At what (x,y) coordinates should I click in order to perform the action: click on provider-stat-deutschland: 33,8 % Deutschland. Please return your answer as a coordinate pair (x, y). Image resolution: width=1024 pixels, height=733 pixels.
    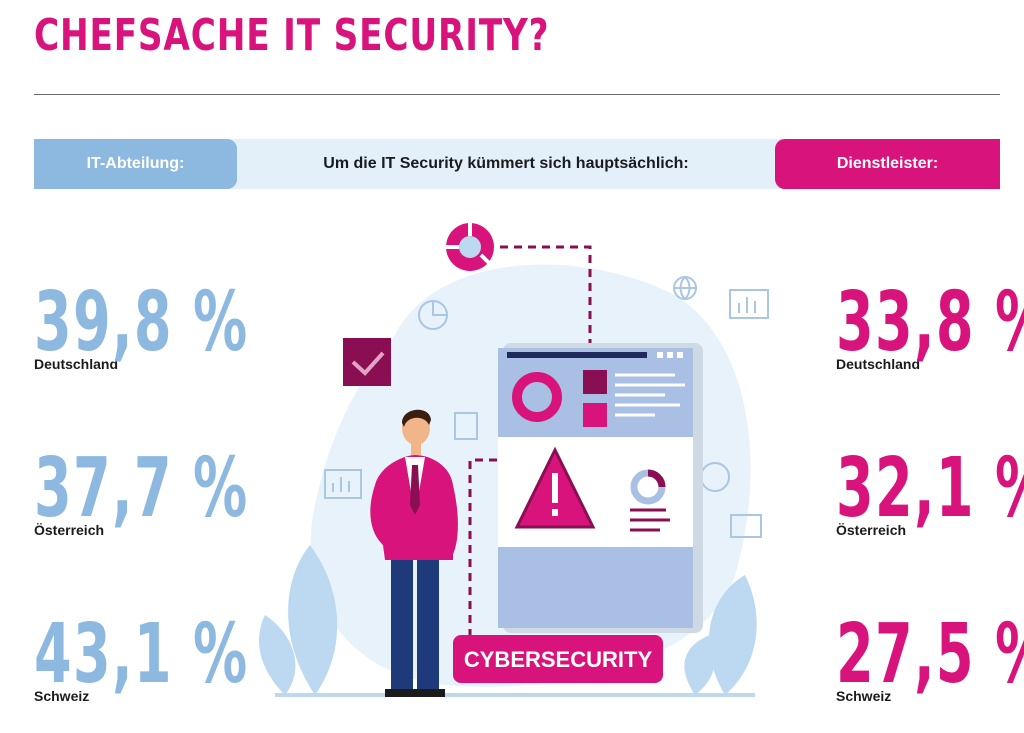
    Looking at the image, I should click on (930, 324).